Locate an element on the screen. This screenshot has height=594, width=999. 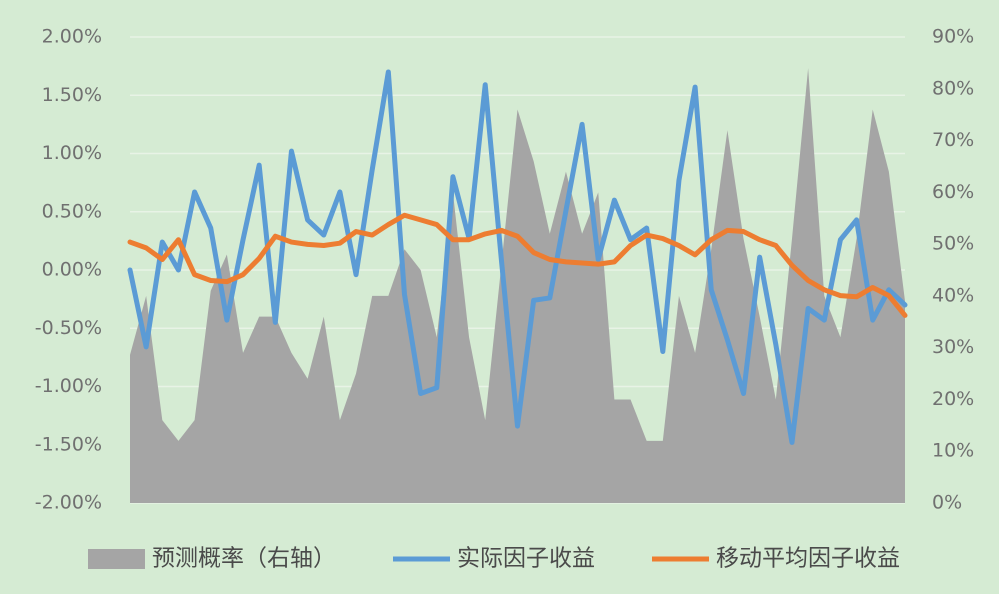
y2-tick-label: 40% is located at coordinates (953, 295).